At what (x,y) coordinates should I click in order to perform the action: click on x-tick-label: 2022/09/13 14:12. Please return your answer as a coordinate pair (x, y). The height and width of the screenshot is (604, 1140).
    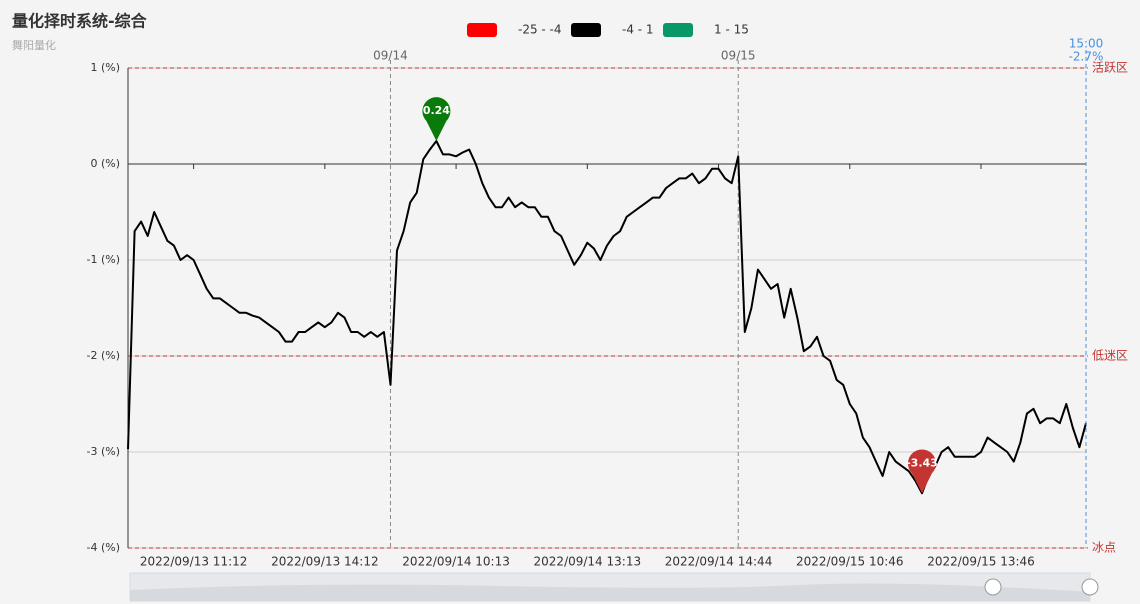
    Looking at the image, I should click on (325, 562).